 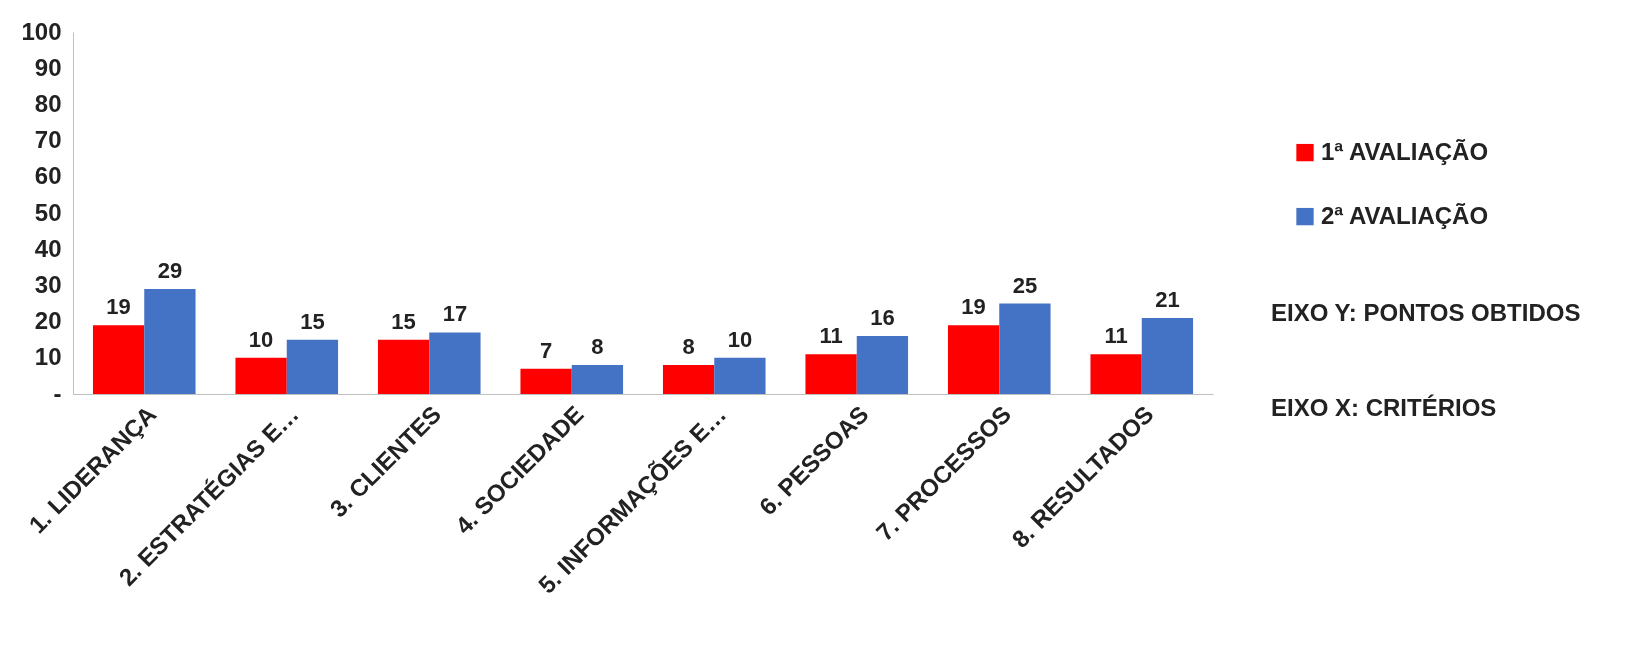 I want to click on data-label: 7, so click(x=546, y=350).